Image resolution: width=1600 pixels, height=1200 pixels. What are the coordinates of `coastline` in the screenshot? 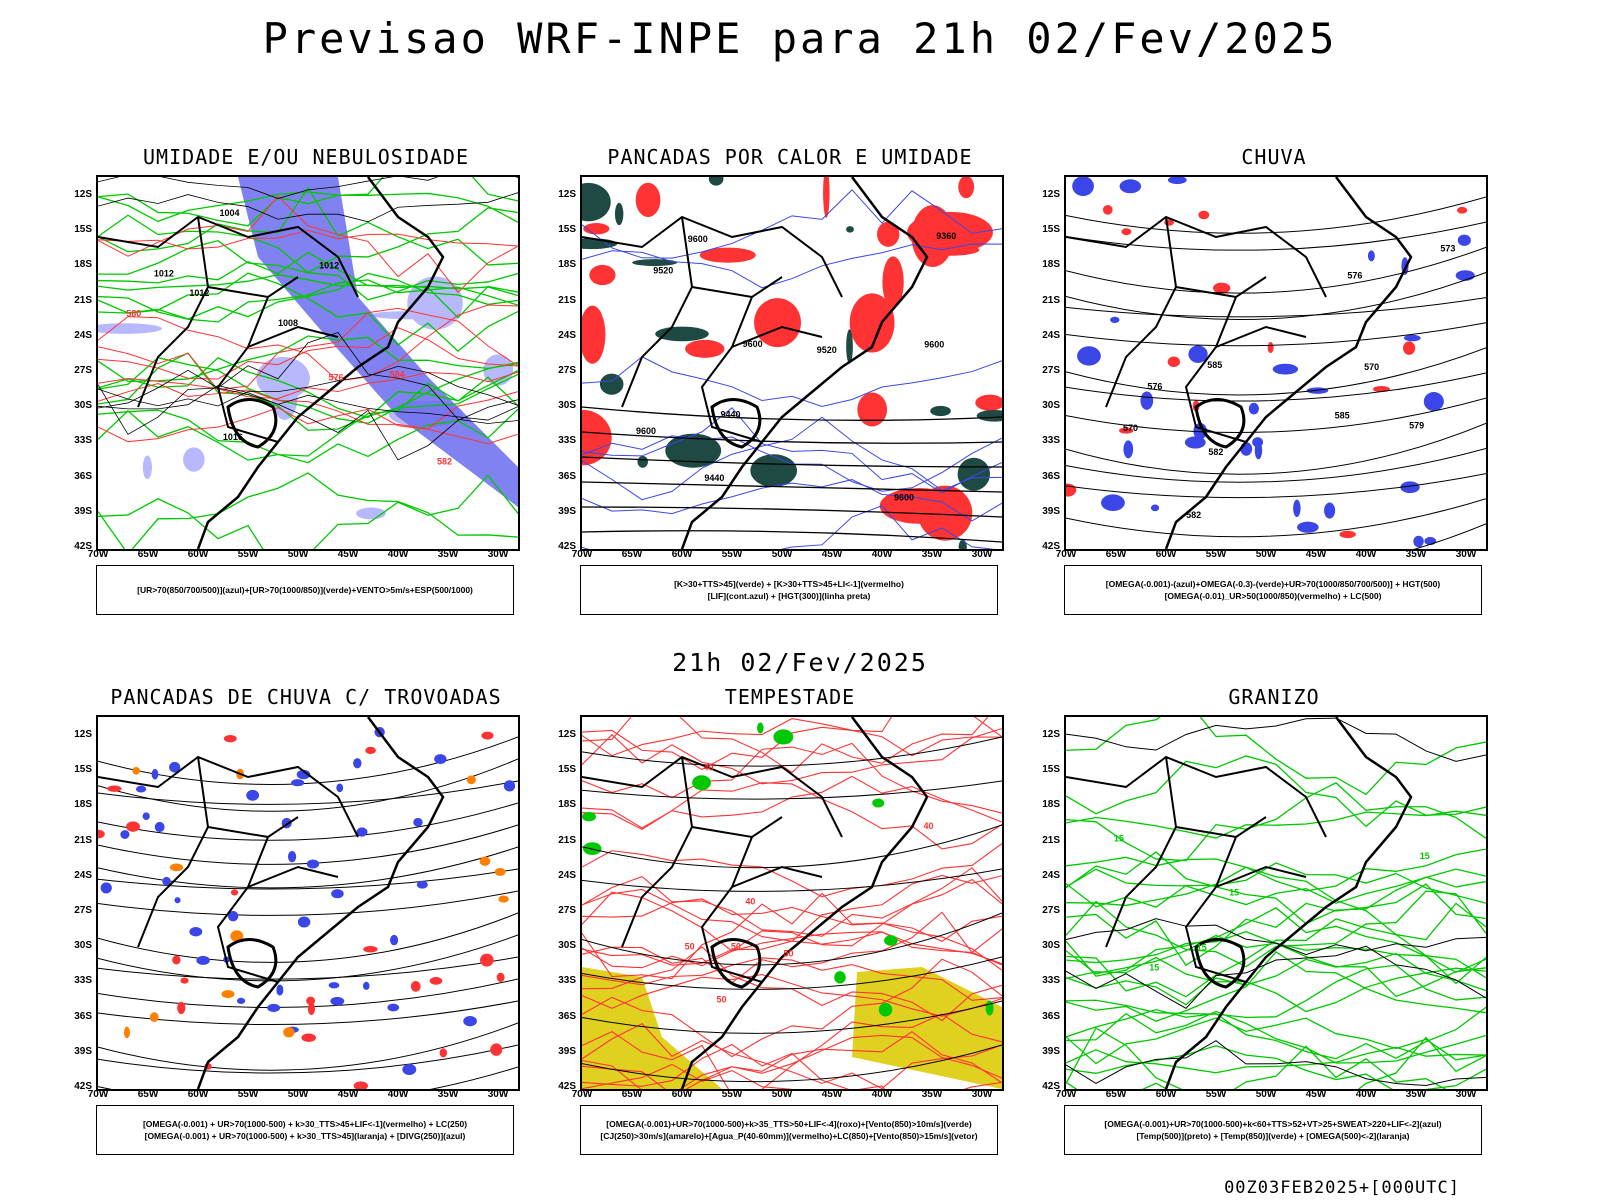 It's located at (1288, 903).